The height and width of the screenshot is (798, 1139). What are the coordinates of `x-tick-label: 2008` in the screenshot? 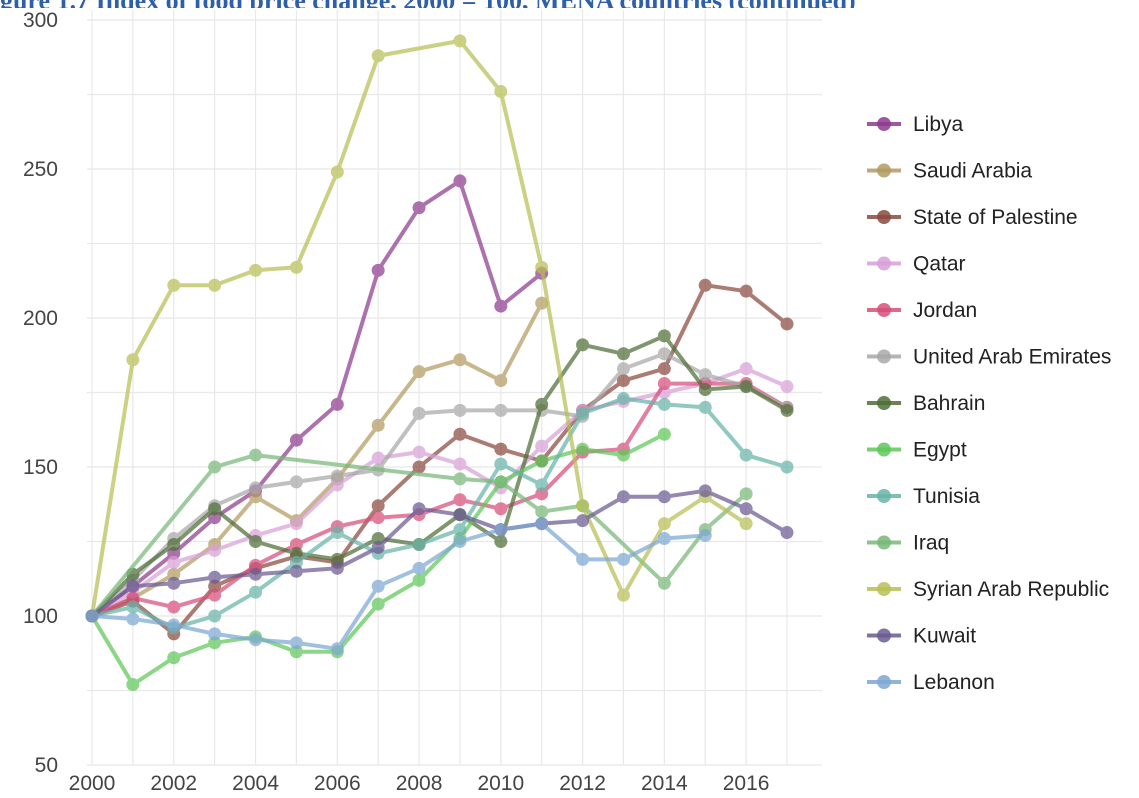 It's located at (419, 783).